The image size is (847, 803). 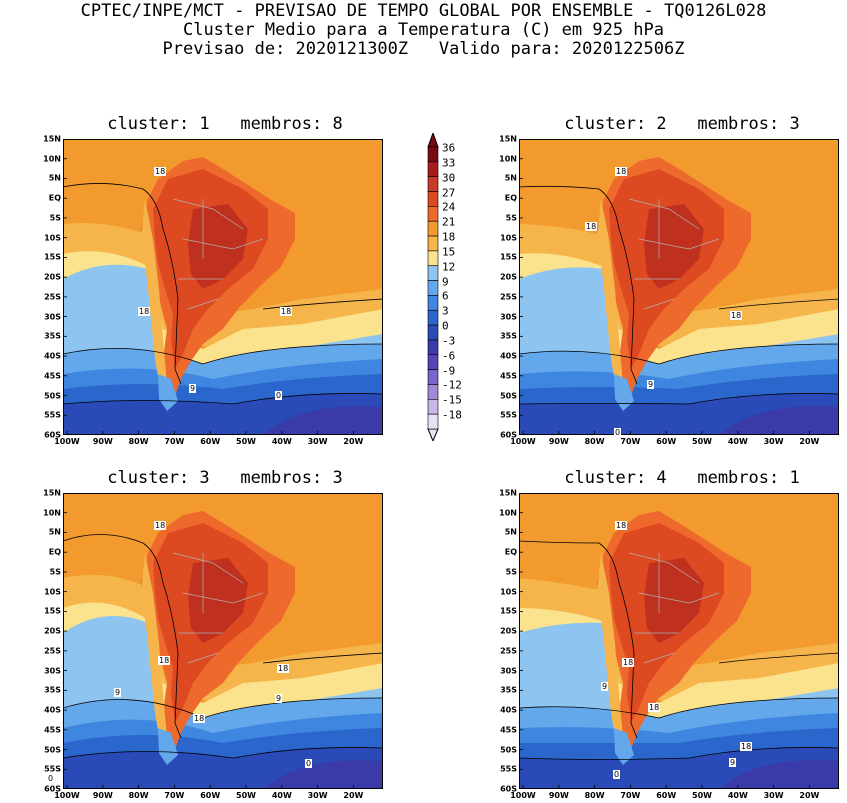 What do you see at coordinates (449, 341) in the screenshot?
I see `colorbar-label: -3` at bounding box center [449, 341].